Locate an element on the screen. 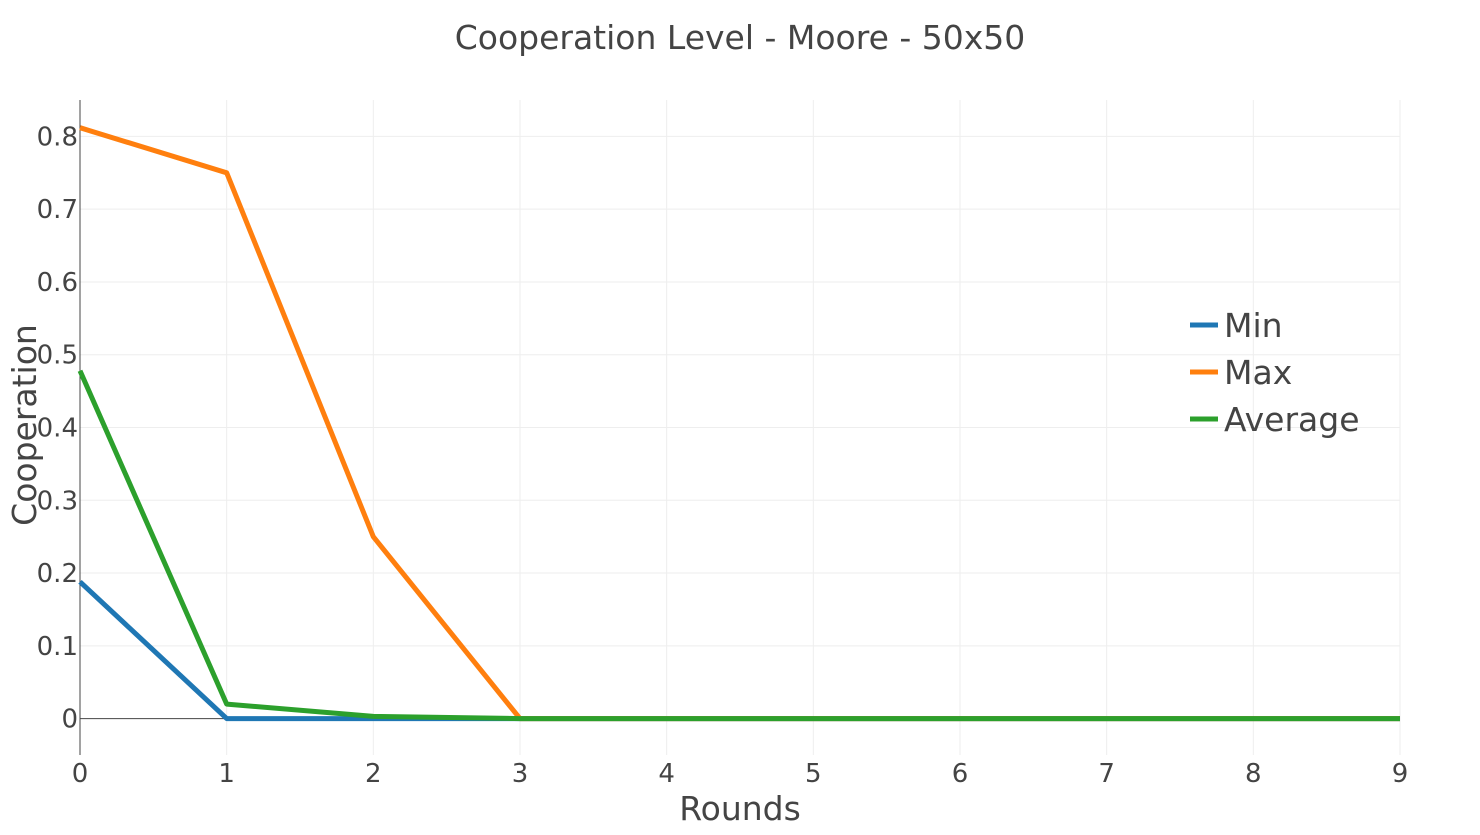 The height and width of the screenshot is (835, 1480). chart-title: Cooperation Level - Moore - 50x50 is located at coordinates (740, 37).